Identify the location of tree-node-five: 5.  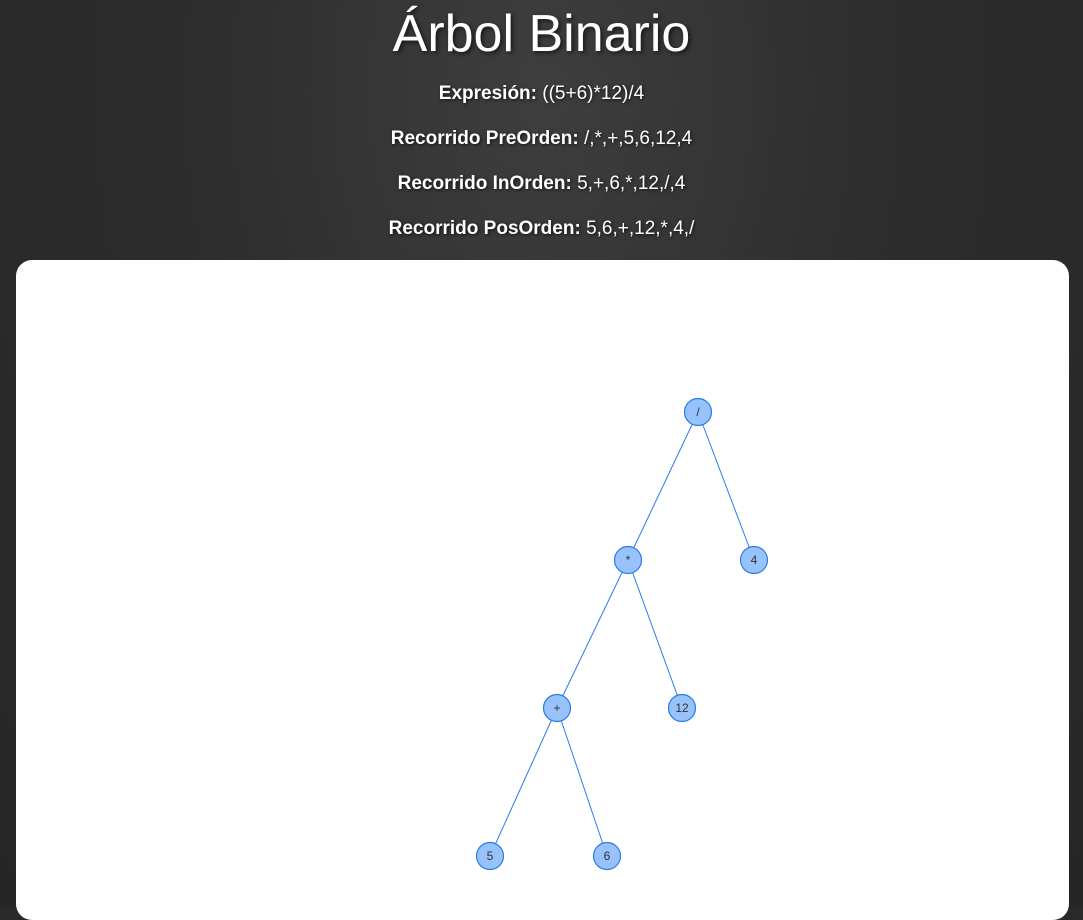
(490, 856).